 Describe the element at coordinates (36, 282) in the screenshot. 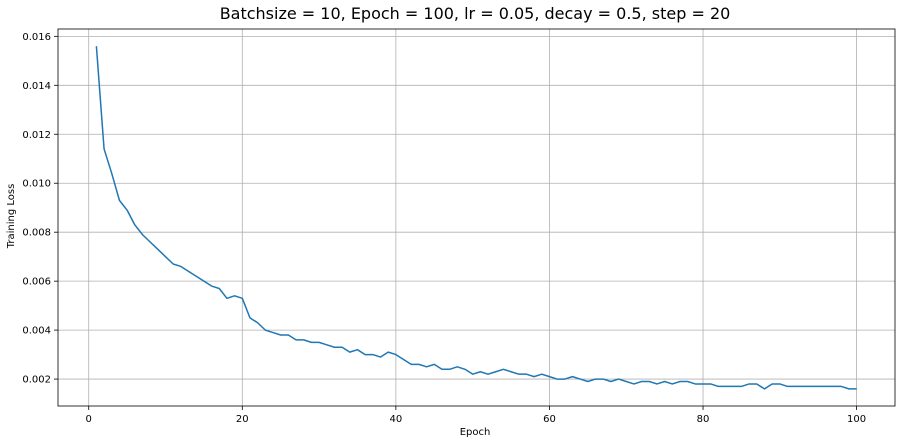

I see `y-tick-label: 0.006` at that location.